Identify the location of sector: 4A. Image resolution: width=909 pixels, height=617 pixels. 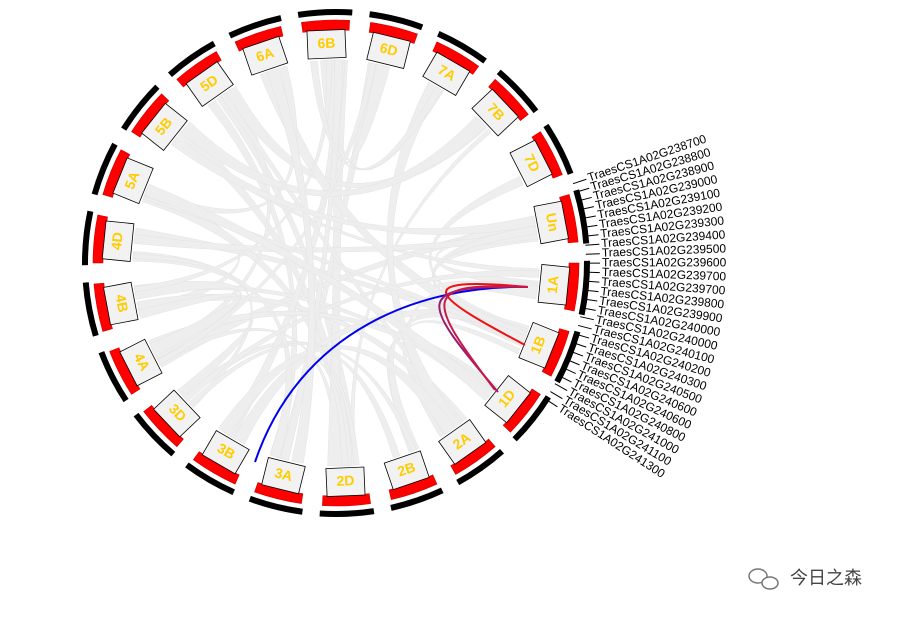
(141, 362).